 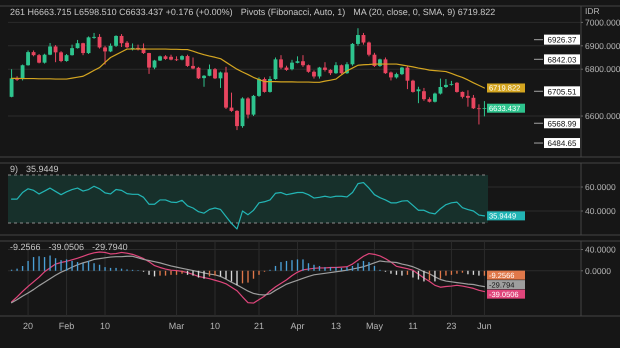 I want to click on y-axis-title: IDR, so click(x=592, y=11).